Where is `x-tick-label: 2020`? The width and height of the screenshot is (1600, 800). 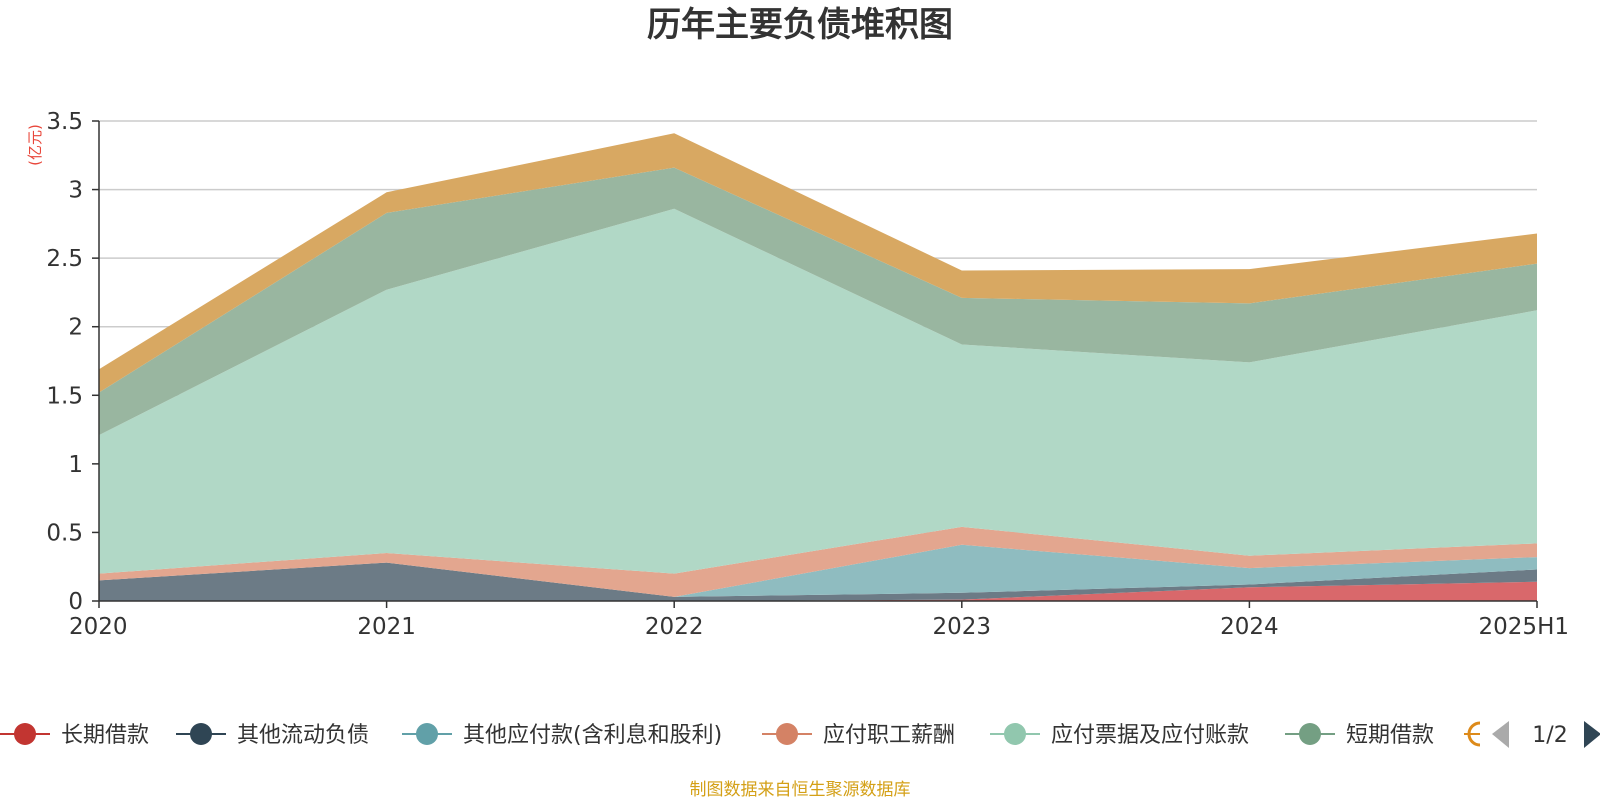
x-tick-label: 2020 is located at coordinates (98, 627).